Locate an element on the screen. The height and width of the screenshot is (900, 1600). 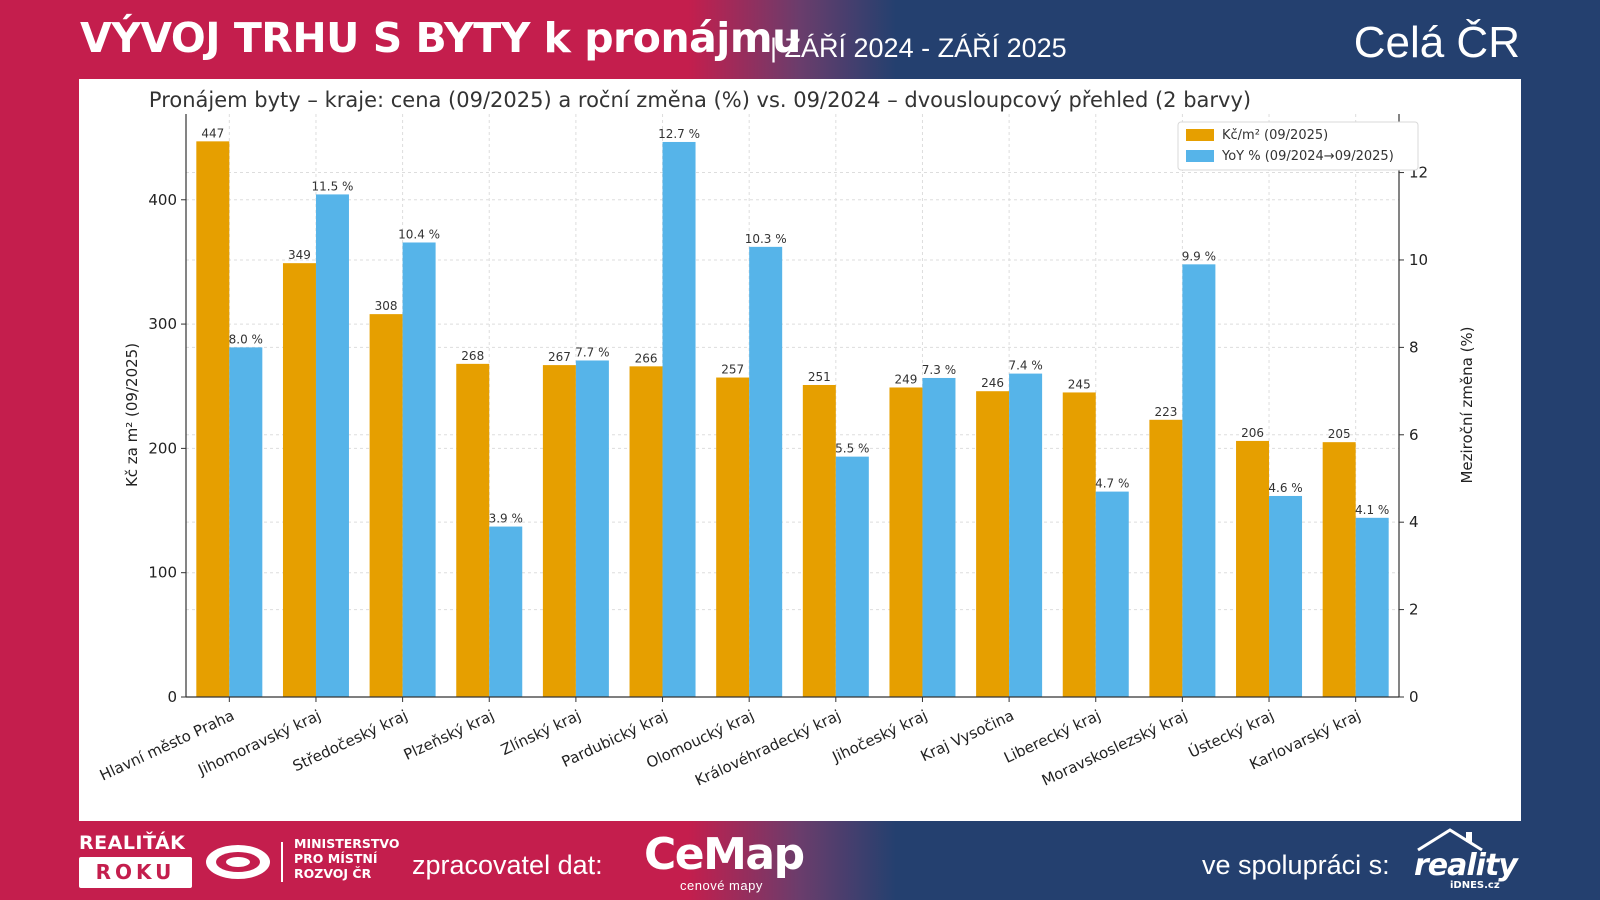
x-tick-label: Moravskoslezský kraj is located at coordinates (1114, 747).